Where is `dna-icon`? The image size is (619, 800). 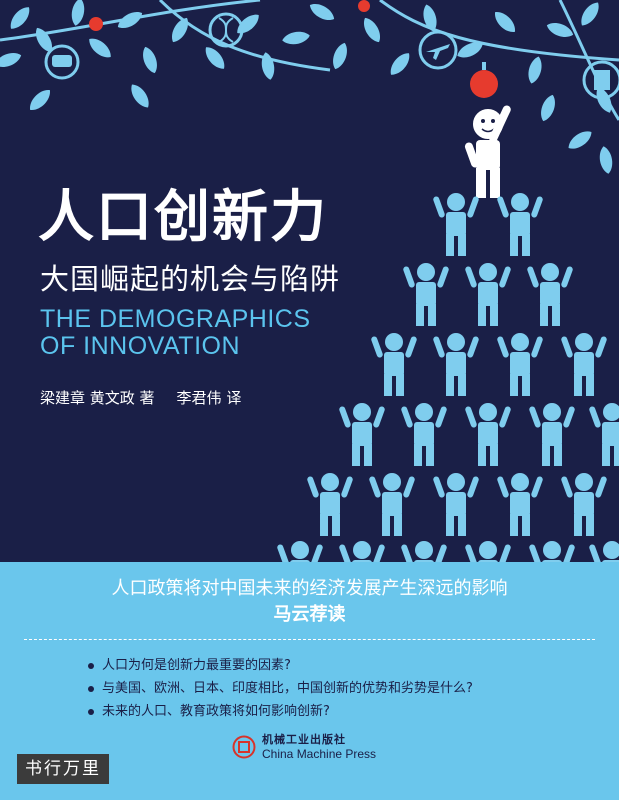 dna-icon is located at coordinates (226, 30).